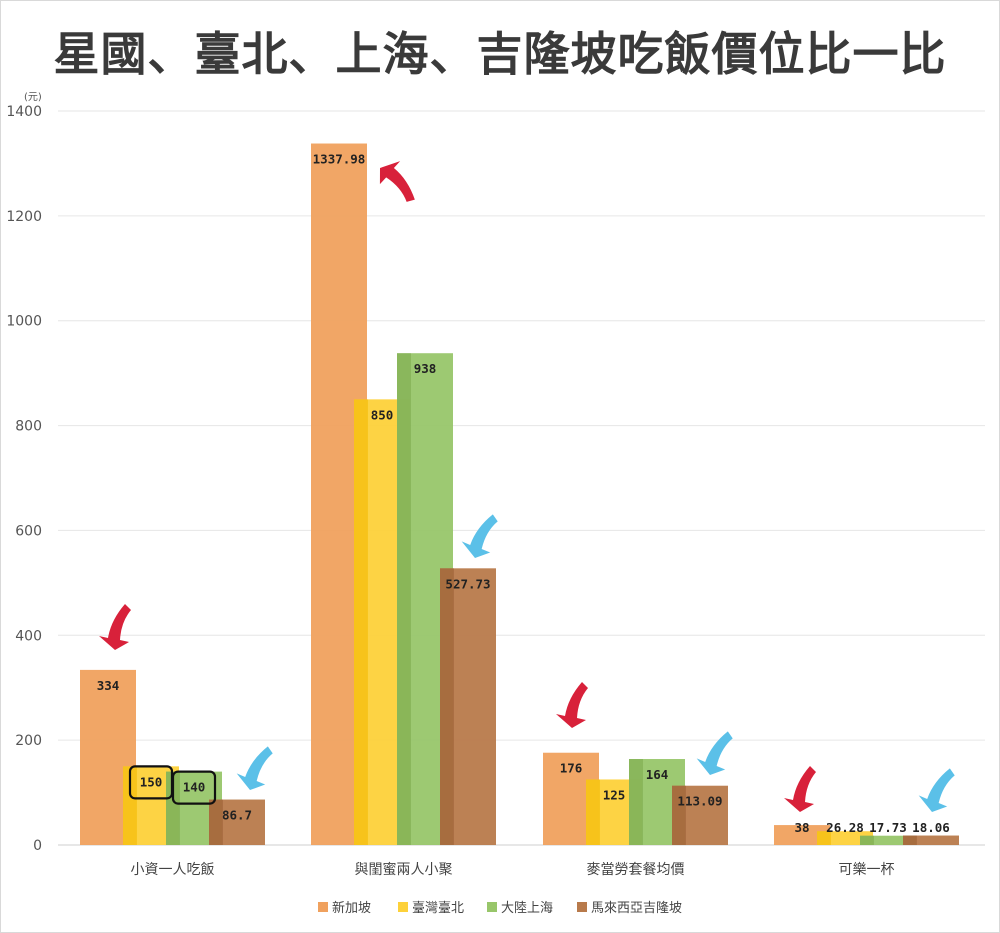 Image resolution: width=1000 pixels, height=933 pixels. What do you see at coordinates (500, 54) in the screenshot?
I see `chart-title: 星國、臺北、上海、吉隆坡吃飯價位比一比` at bounding box center [500, 54].